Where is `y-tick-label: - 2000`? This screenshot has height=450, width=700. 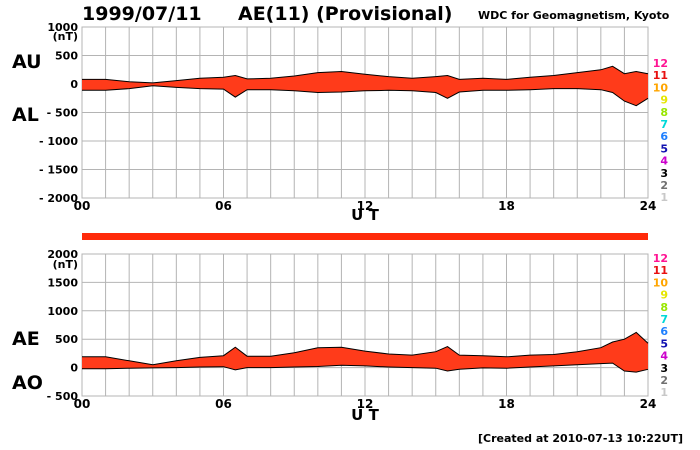
y-tick-label: - 2000 is located at coordinates (58, 198).